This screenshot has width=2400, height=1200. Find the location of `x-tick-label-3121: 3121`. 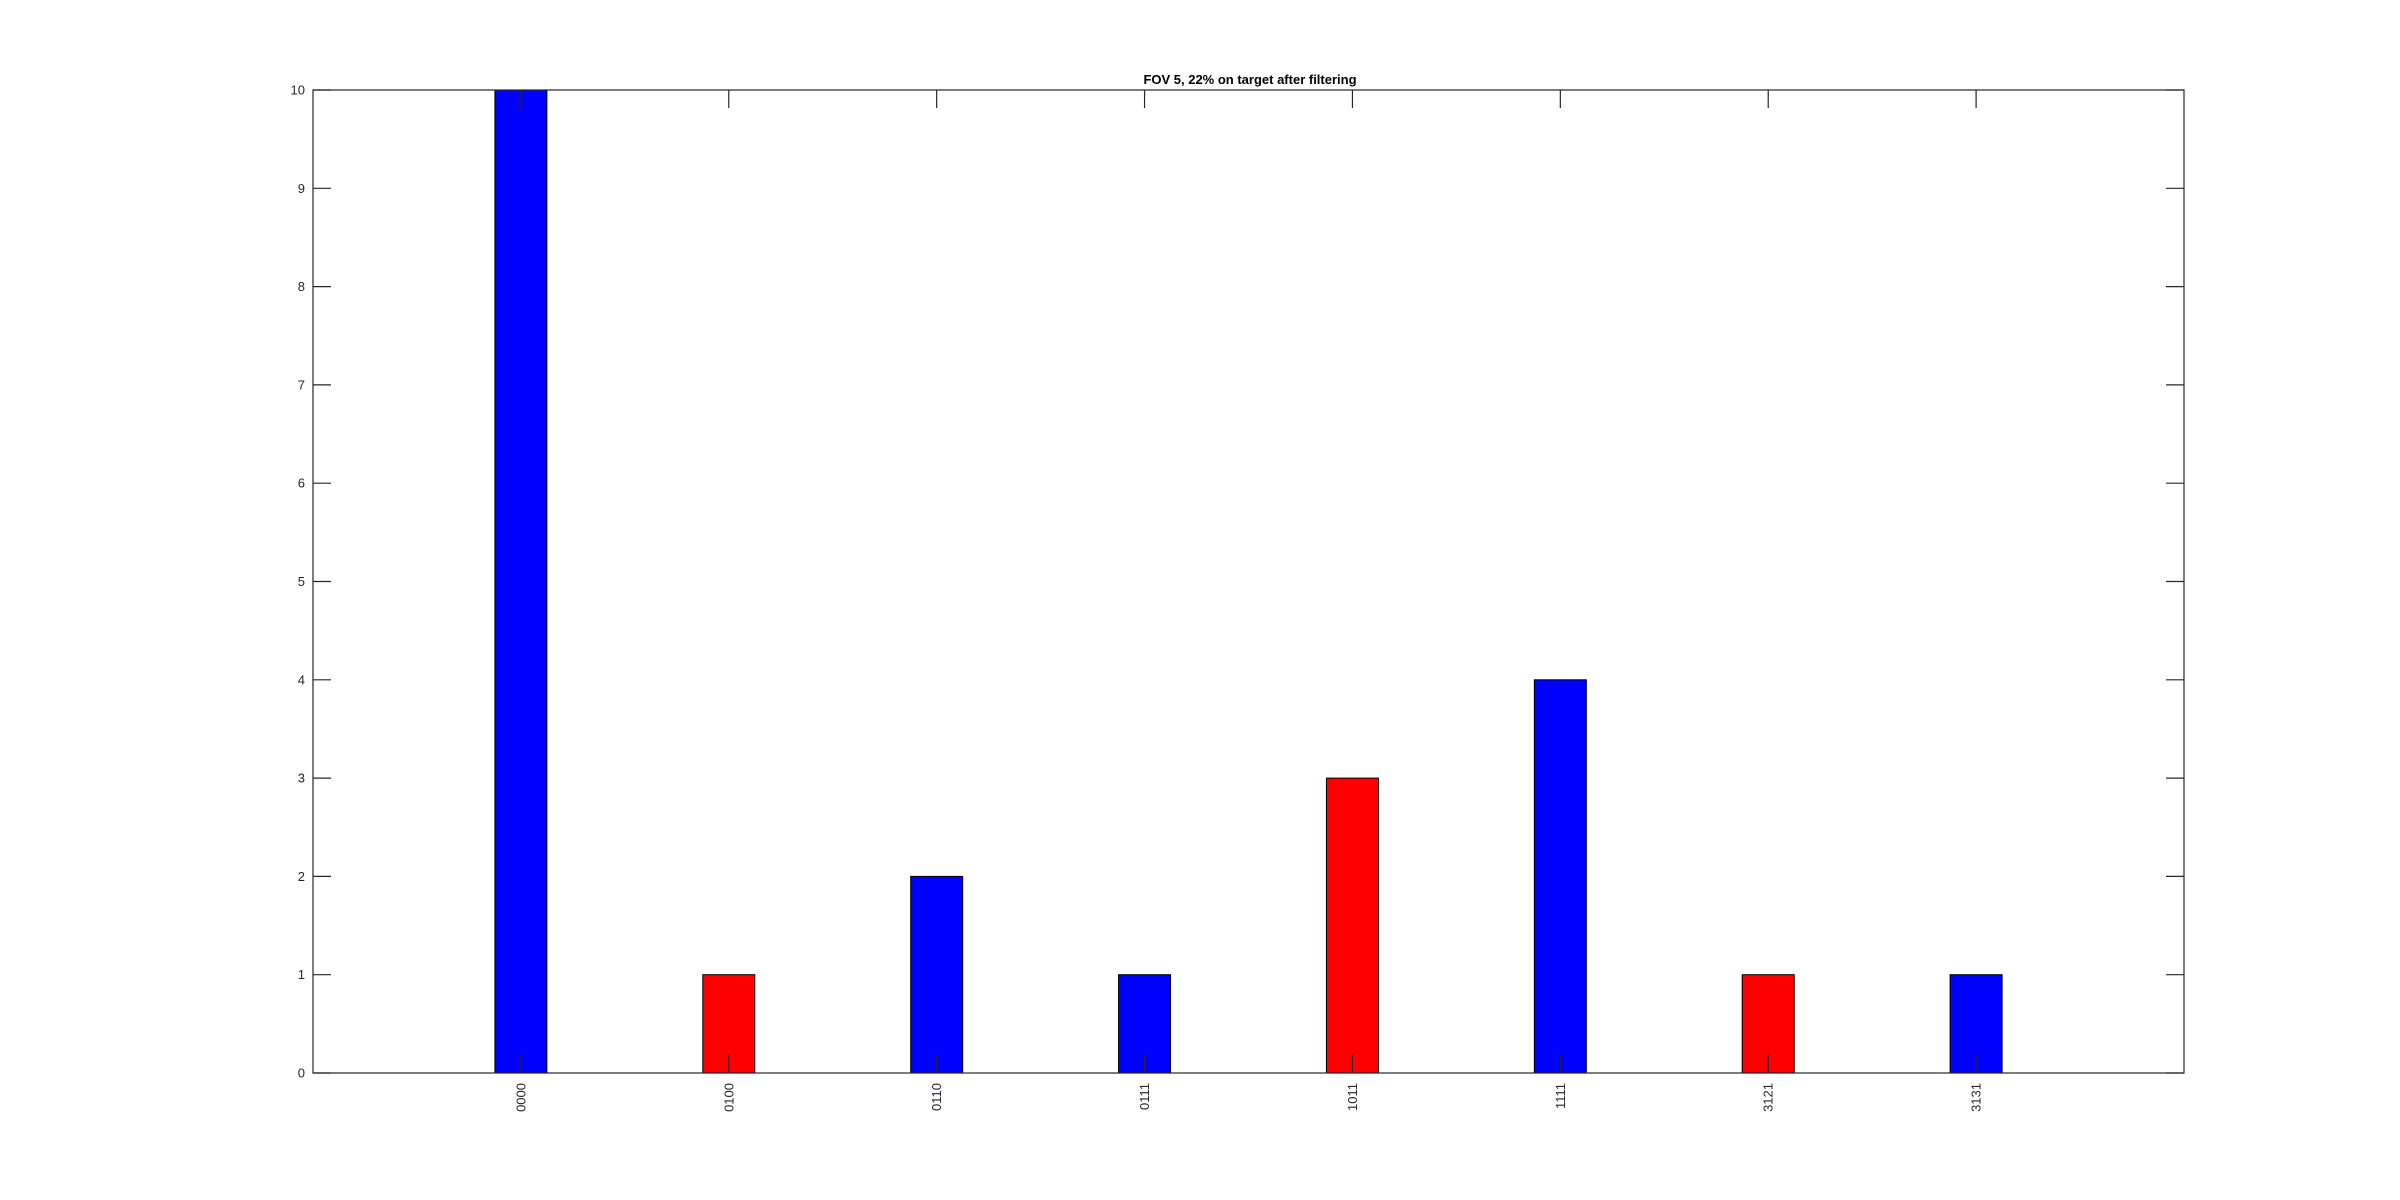

x-tick-label-3121: 3121 is located at coordinates (1768, 1097).